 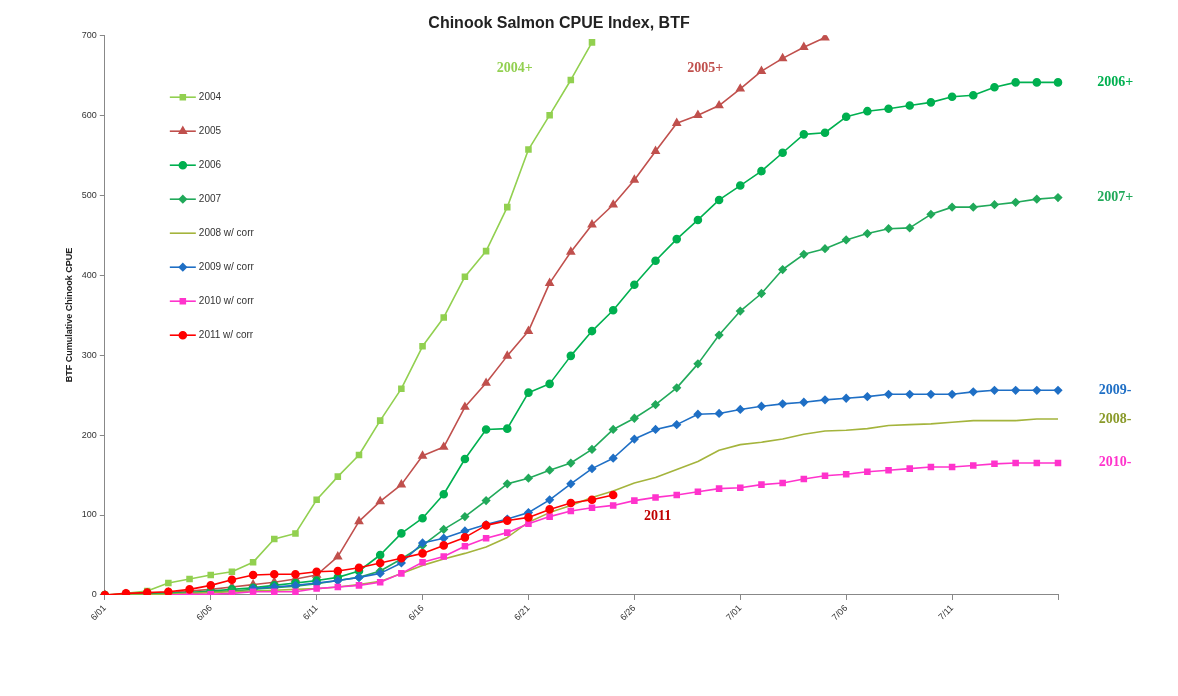 What do you see at coordinates (89, 114) in the screenshot?
I see `y-tick-label: 600` at bounding box center [89, 114].